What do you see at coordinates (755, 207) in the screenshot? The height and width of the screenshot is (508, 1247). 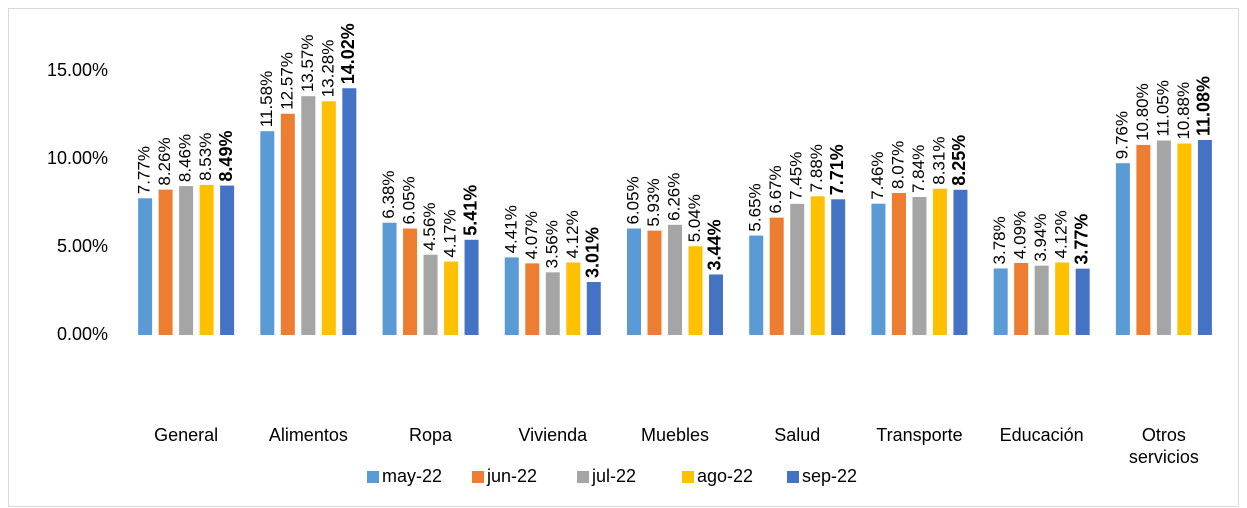 I see `data-label: 5.65%` at bounding box center [755, 207].